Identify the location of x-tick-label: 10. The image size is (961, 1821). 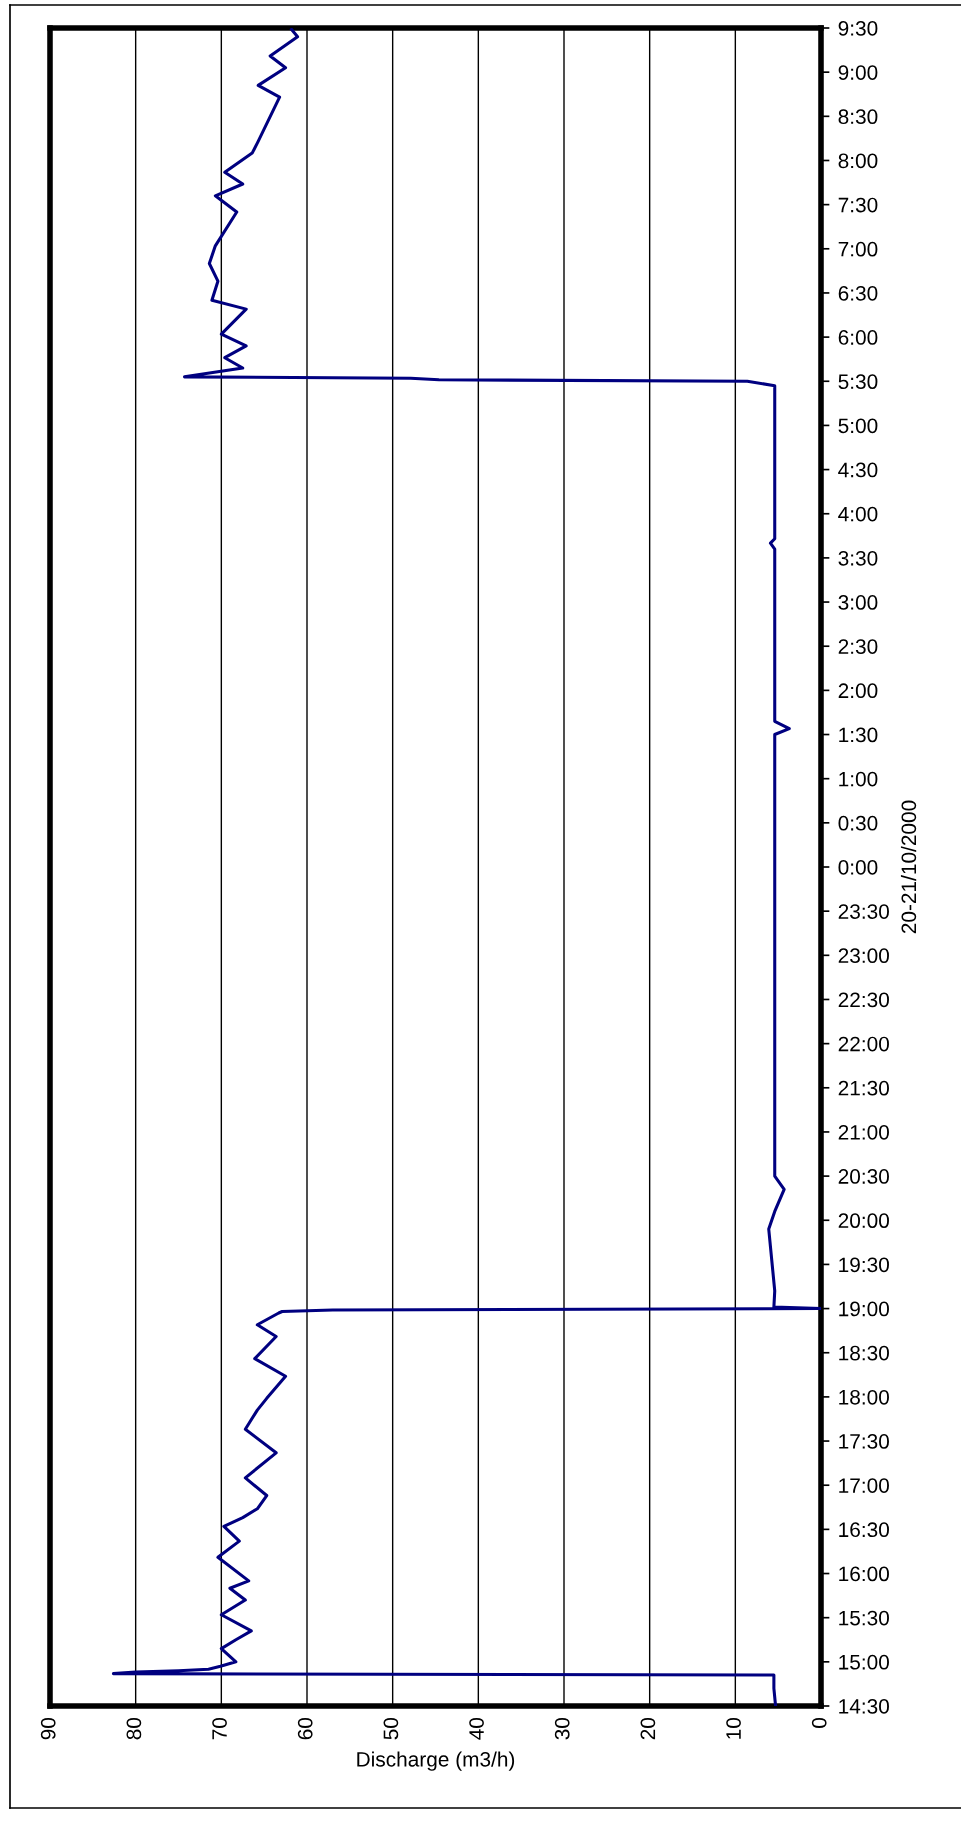
(733, 1728).